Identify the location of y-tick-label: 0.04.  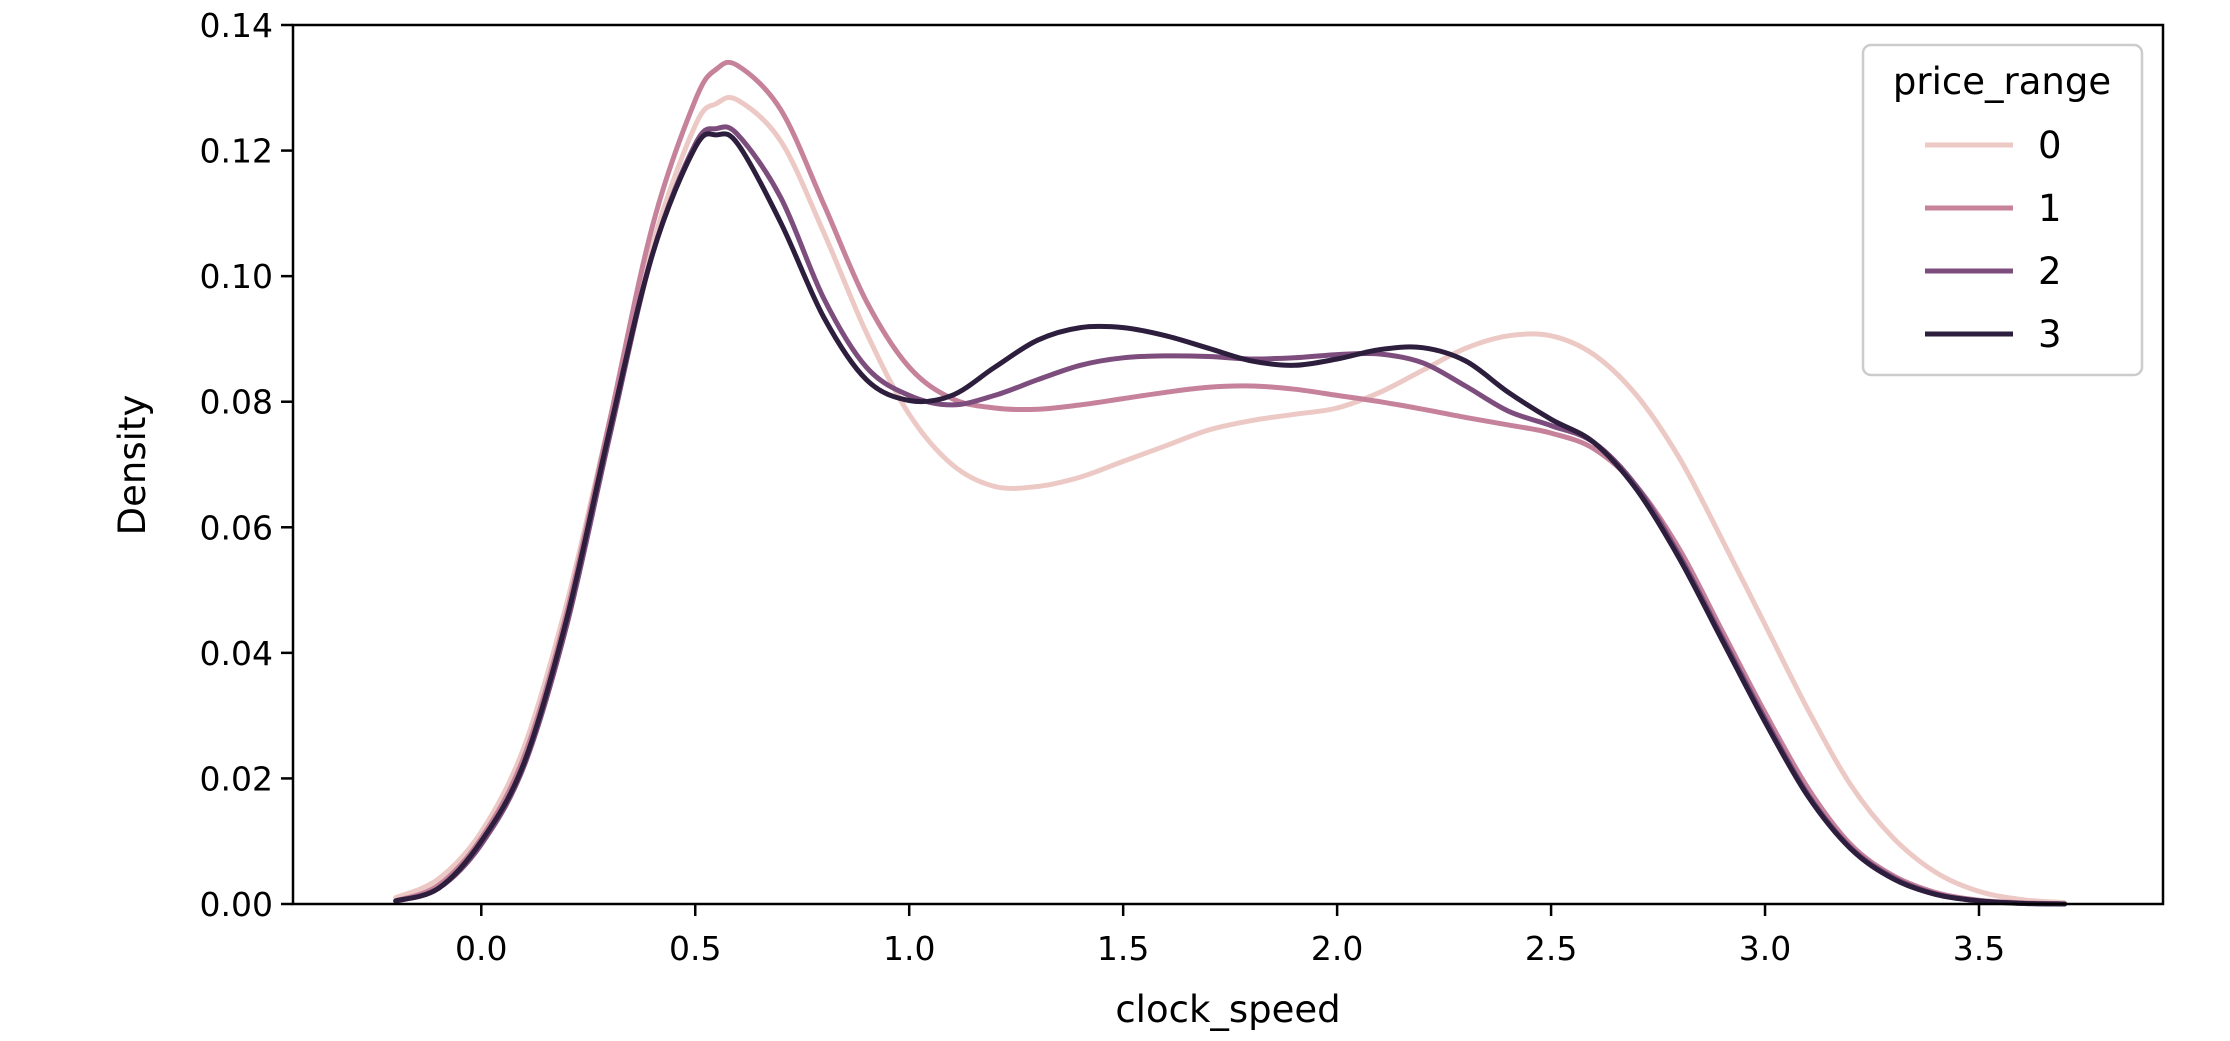
(236, 653).